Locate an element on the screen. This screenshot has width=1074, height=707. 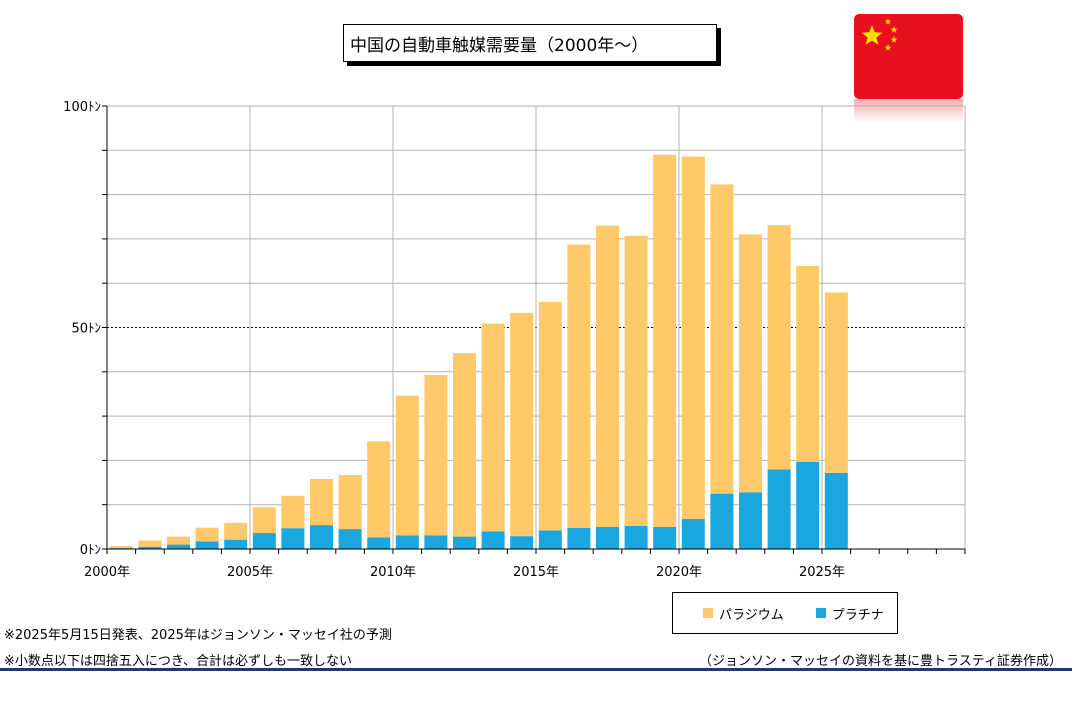
bar-palladium-2025 is located at coordinates (836, 382).